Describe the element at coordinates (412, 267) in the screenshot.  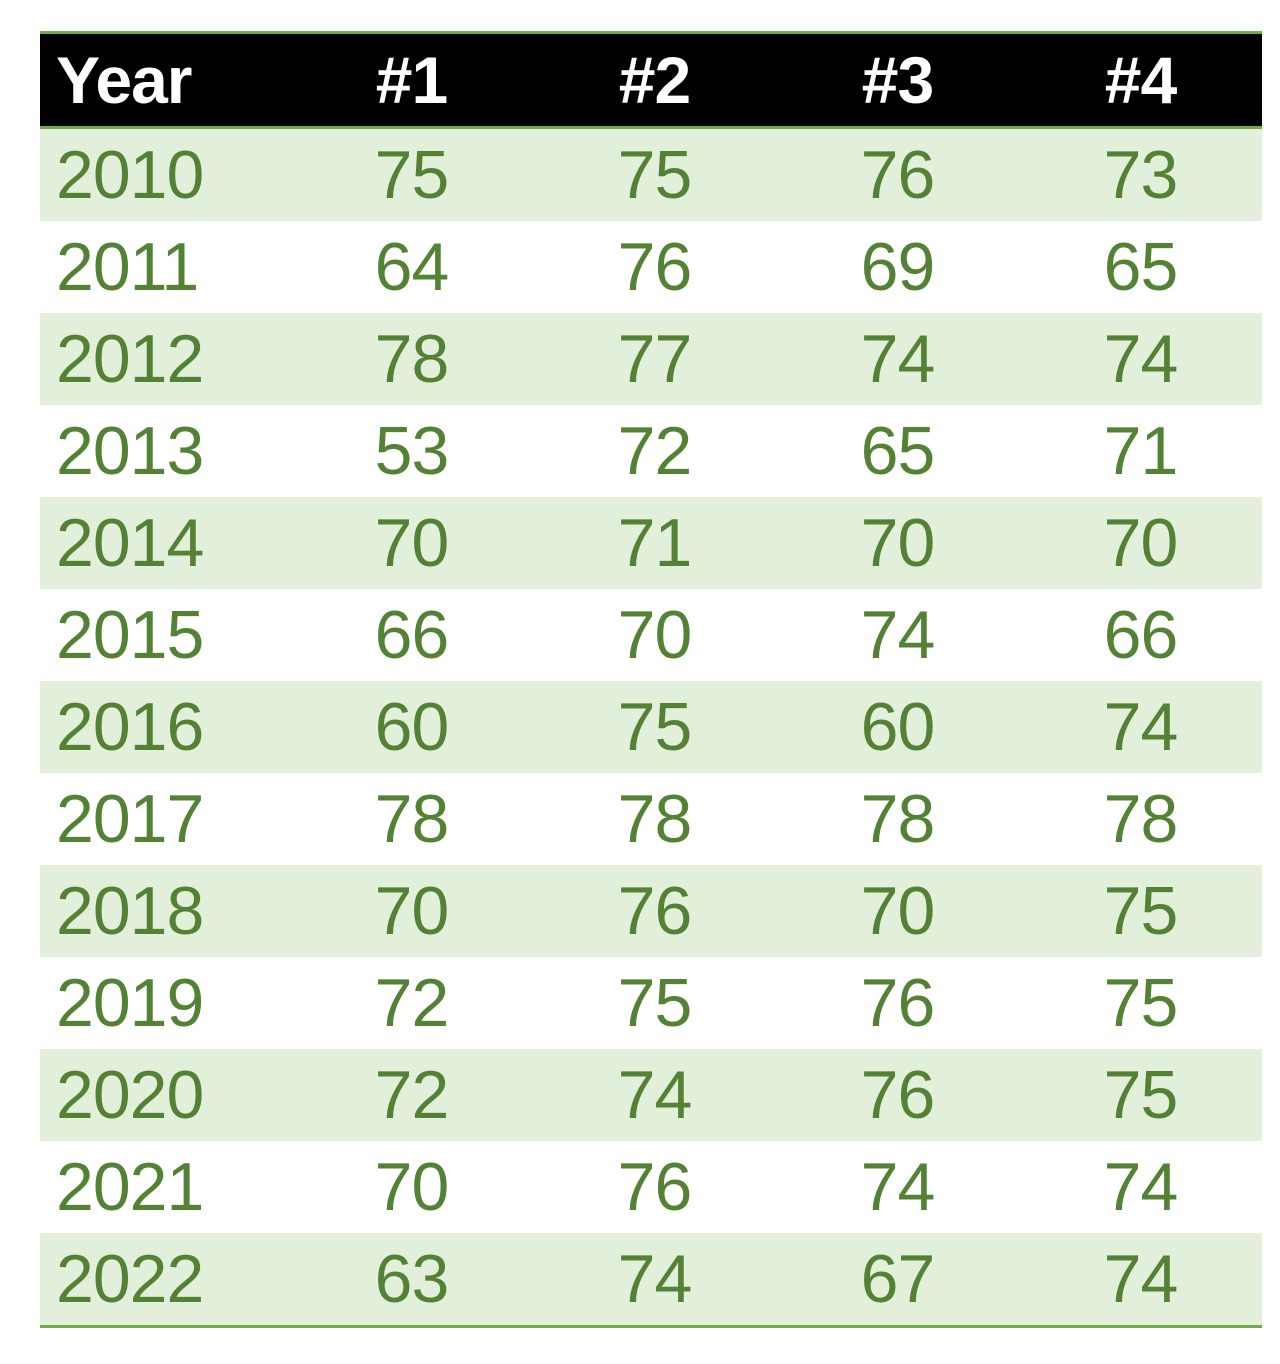
I see `value-cell: 64` at that location.